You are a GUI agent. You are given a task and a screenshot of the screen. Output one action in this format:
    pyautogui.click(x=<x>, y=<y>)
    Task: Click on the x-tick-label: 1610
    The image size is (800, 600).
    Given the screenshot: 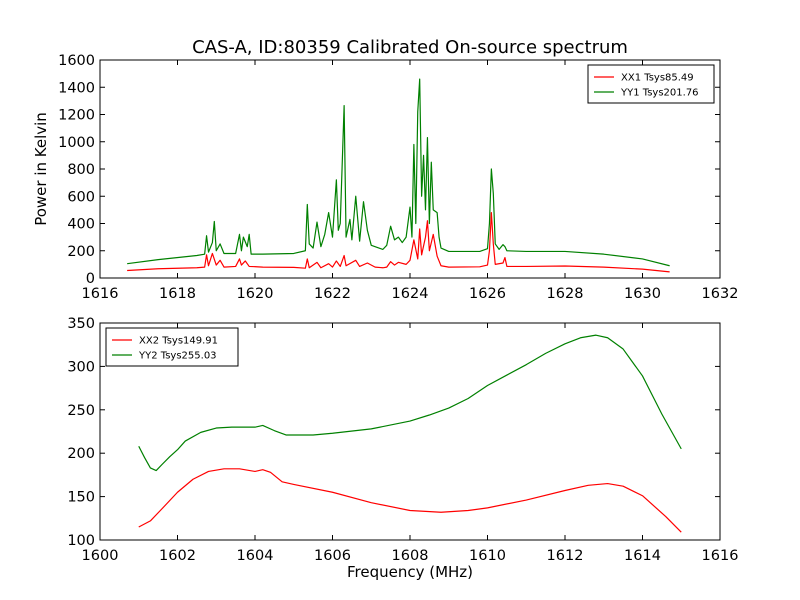 What is the action you would take?
    pyautogui.click(x=487, y=556)
    